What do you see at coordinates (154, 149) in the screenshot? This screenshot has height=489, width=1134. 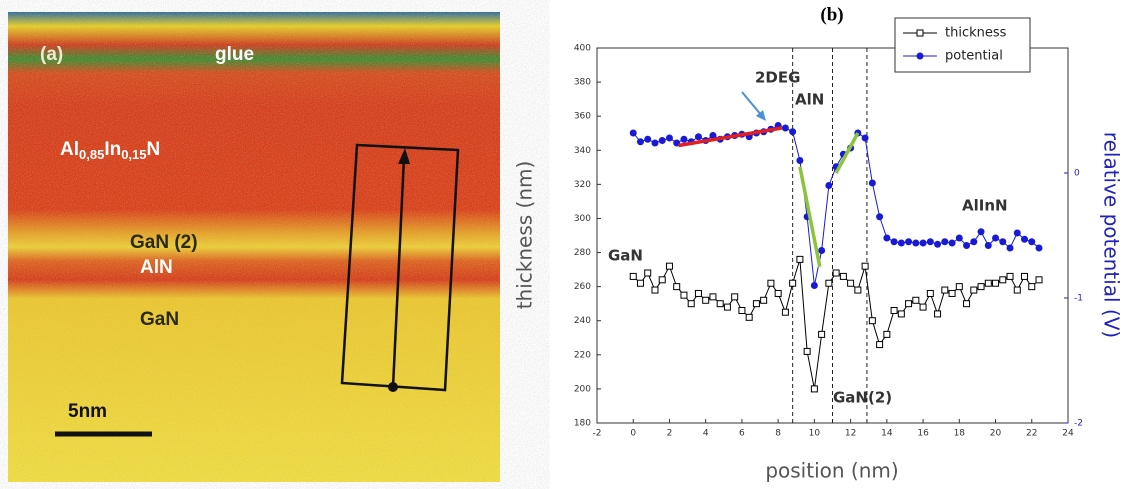 I see `formula-part: N` at bounding box center [154, 149].